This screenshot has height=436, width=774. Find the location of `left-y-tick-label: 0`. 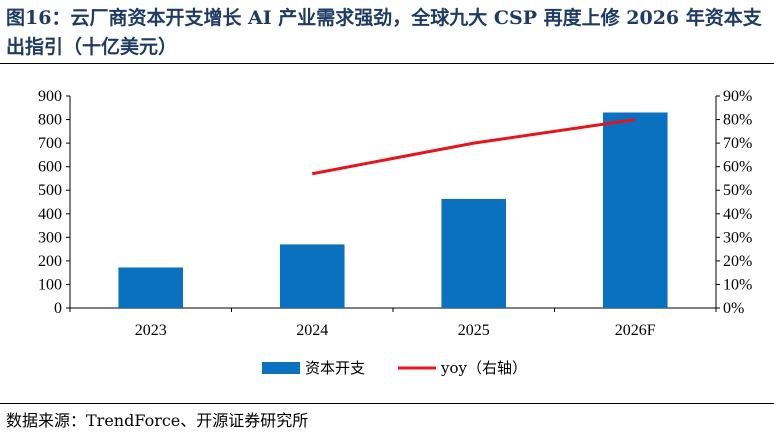

left-y-tick-label: 0 is located at coordinates (58, 308).